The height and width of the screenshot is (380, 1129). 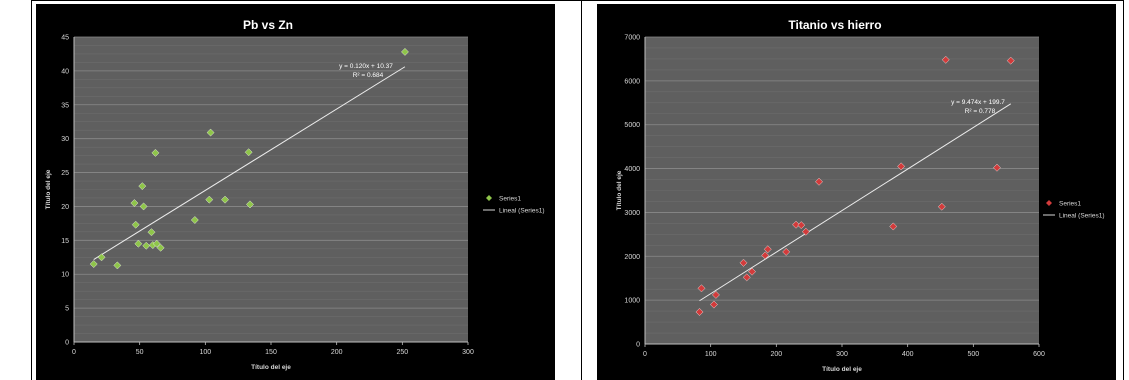 What do you see at coordinates (368, 75) in the screenshot?
I see `trendline-r2: R² = 0.684` at bounding box center [368, 75].